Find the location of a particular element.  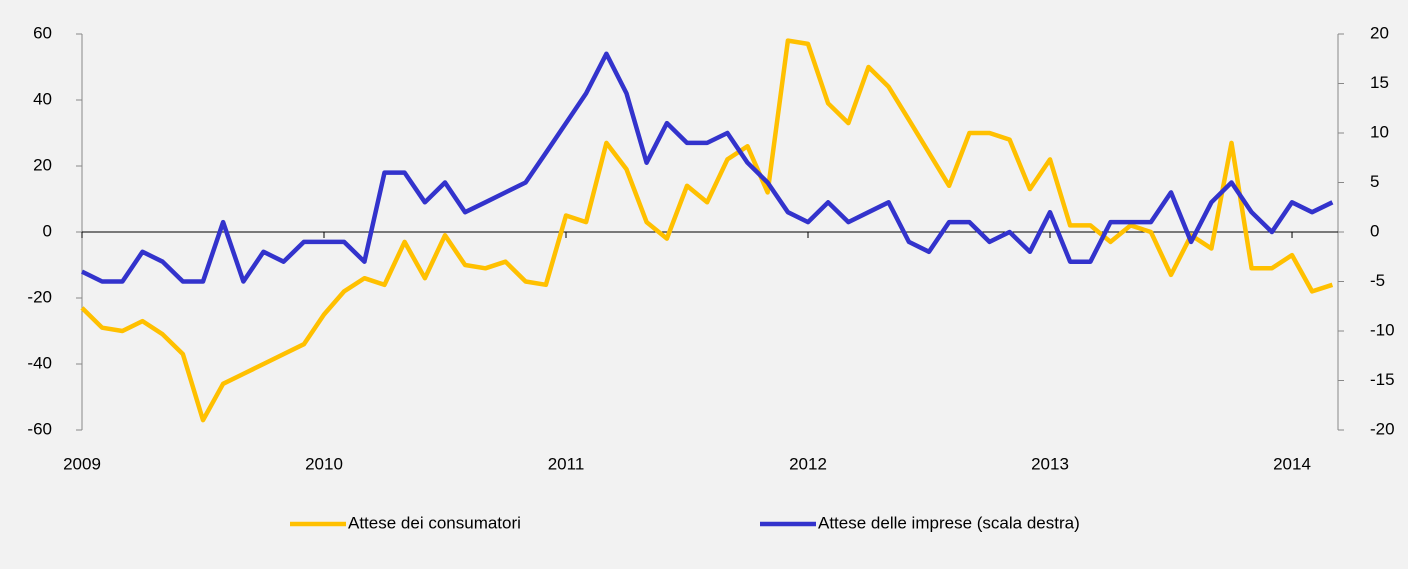

y-tick-label: 40 is located at coordinates (42, 98).